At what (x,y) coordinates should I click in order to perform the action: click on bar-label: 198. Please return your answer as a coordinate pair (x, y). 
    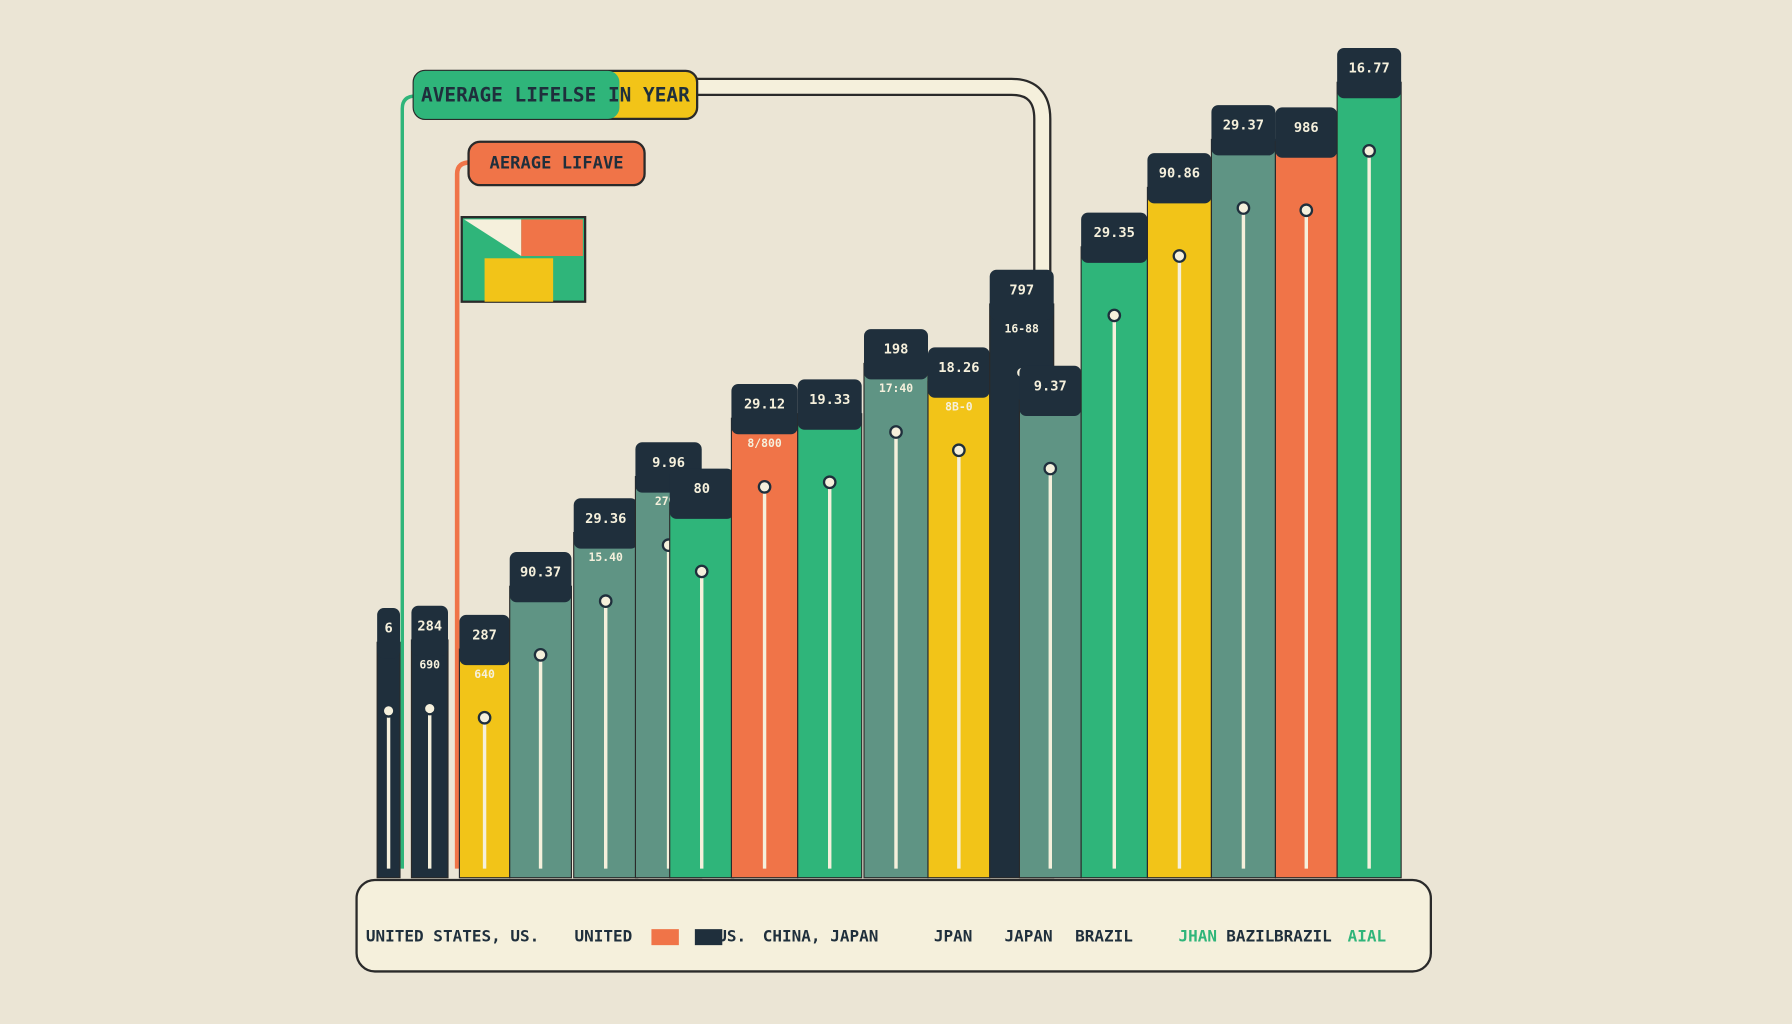
    Looking at the image, I should click on (896, 350).